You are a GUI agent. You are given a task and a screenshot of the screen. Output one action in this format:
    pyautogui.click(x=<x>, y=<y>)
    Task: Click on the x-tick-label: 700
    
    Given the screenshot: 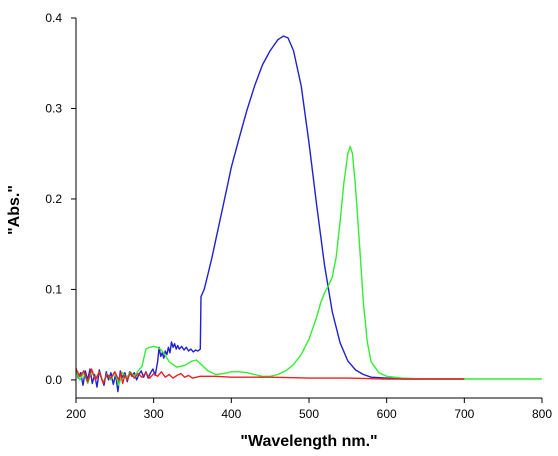 What is the action you would take?
    pyautogui.click(x=464, y=414)
    